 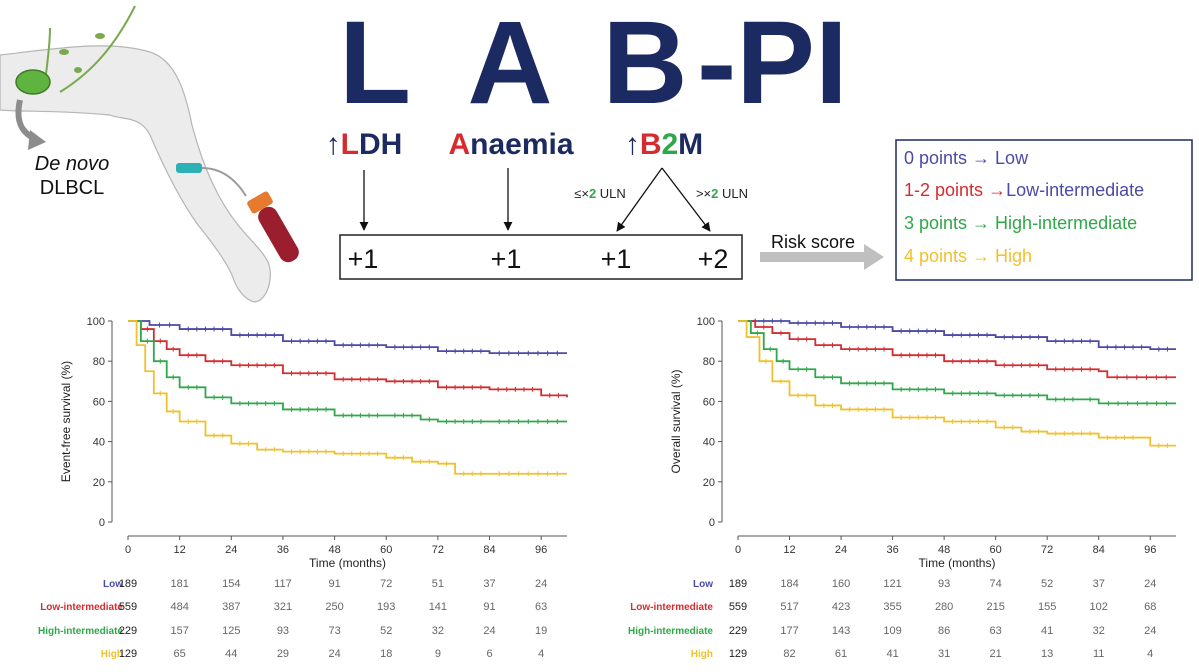 What do you see at coordinates (231, 631) in the screenshot?
I see `risk-table-cell: 125` at bounding box center [231, 631].